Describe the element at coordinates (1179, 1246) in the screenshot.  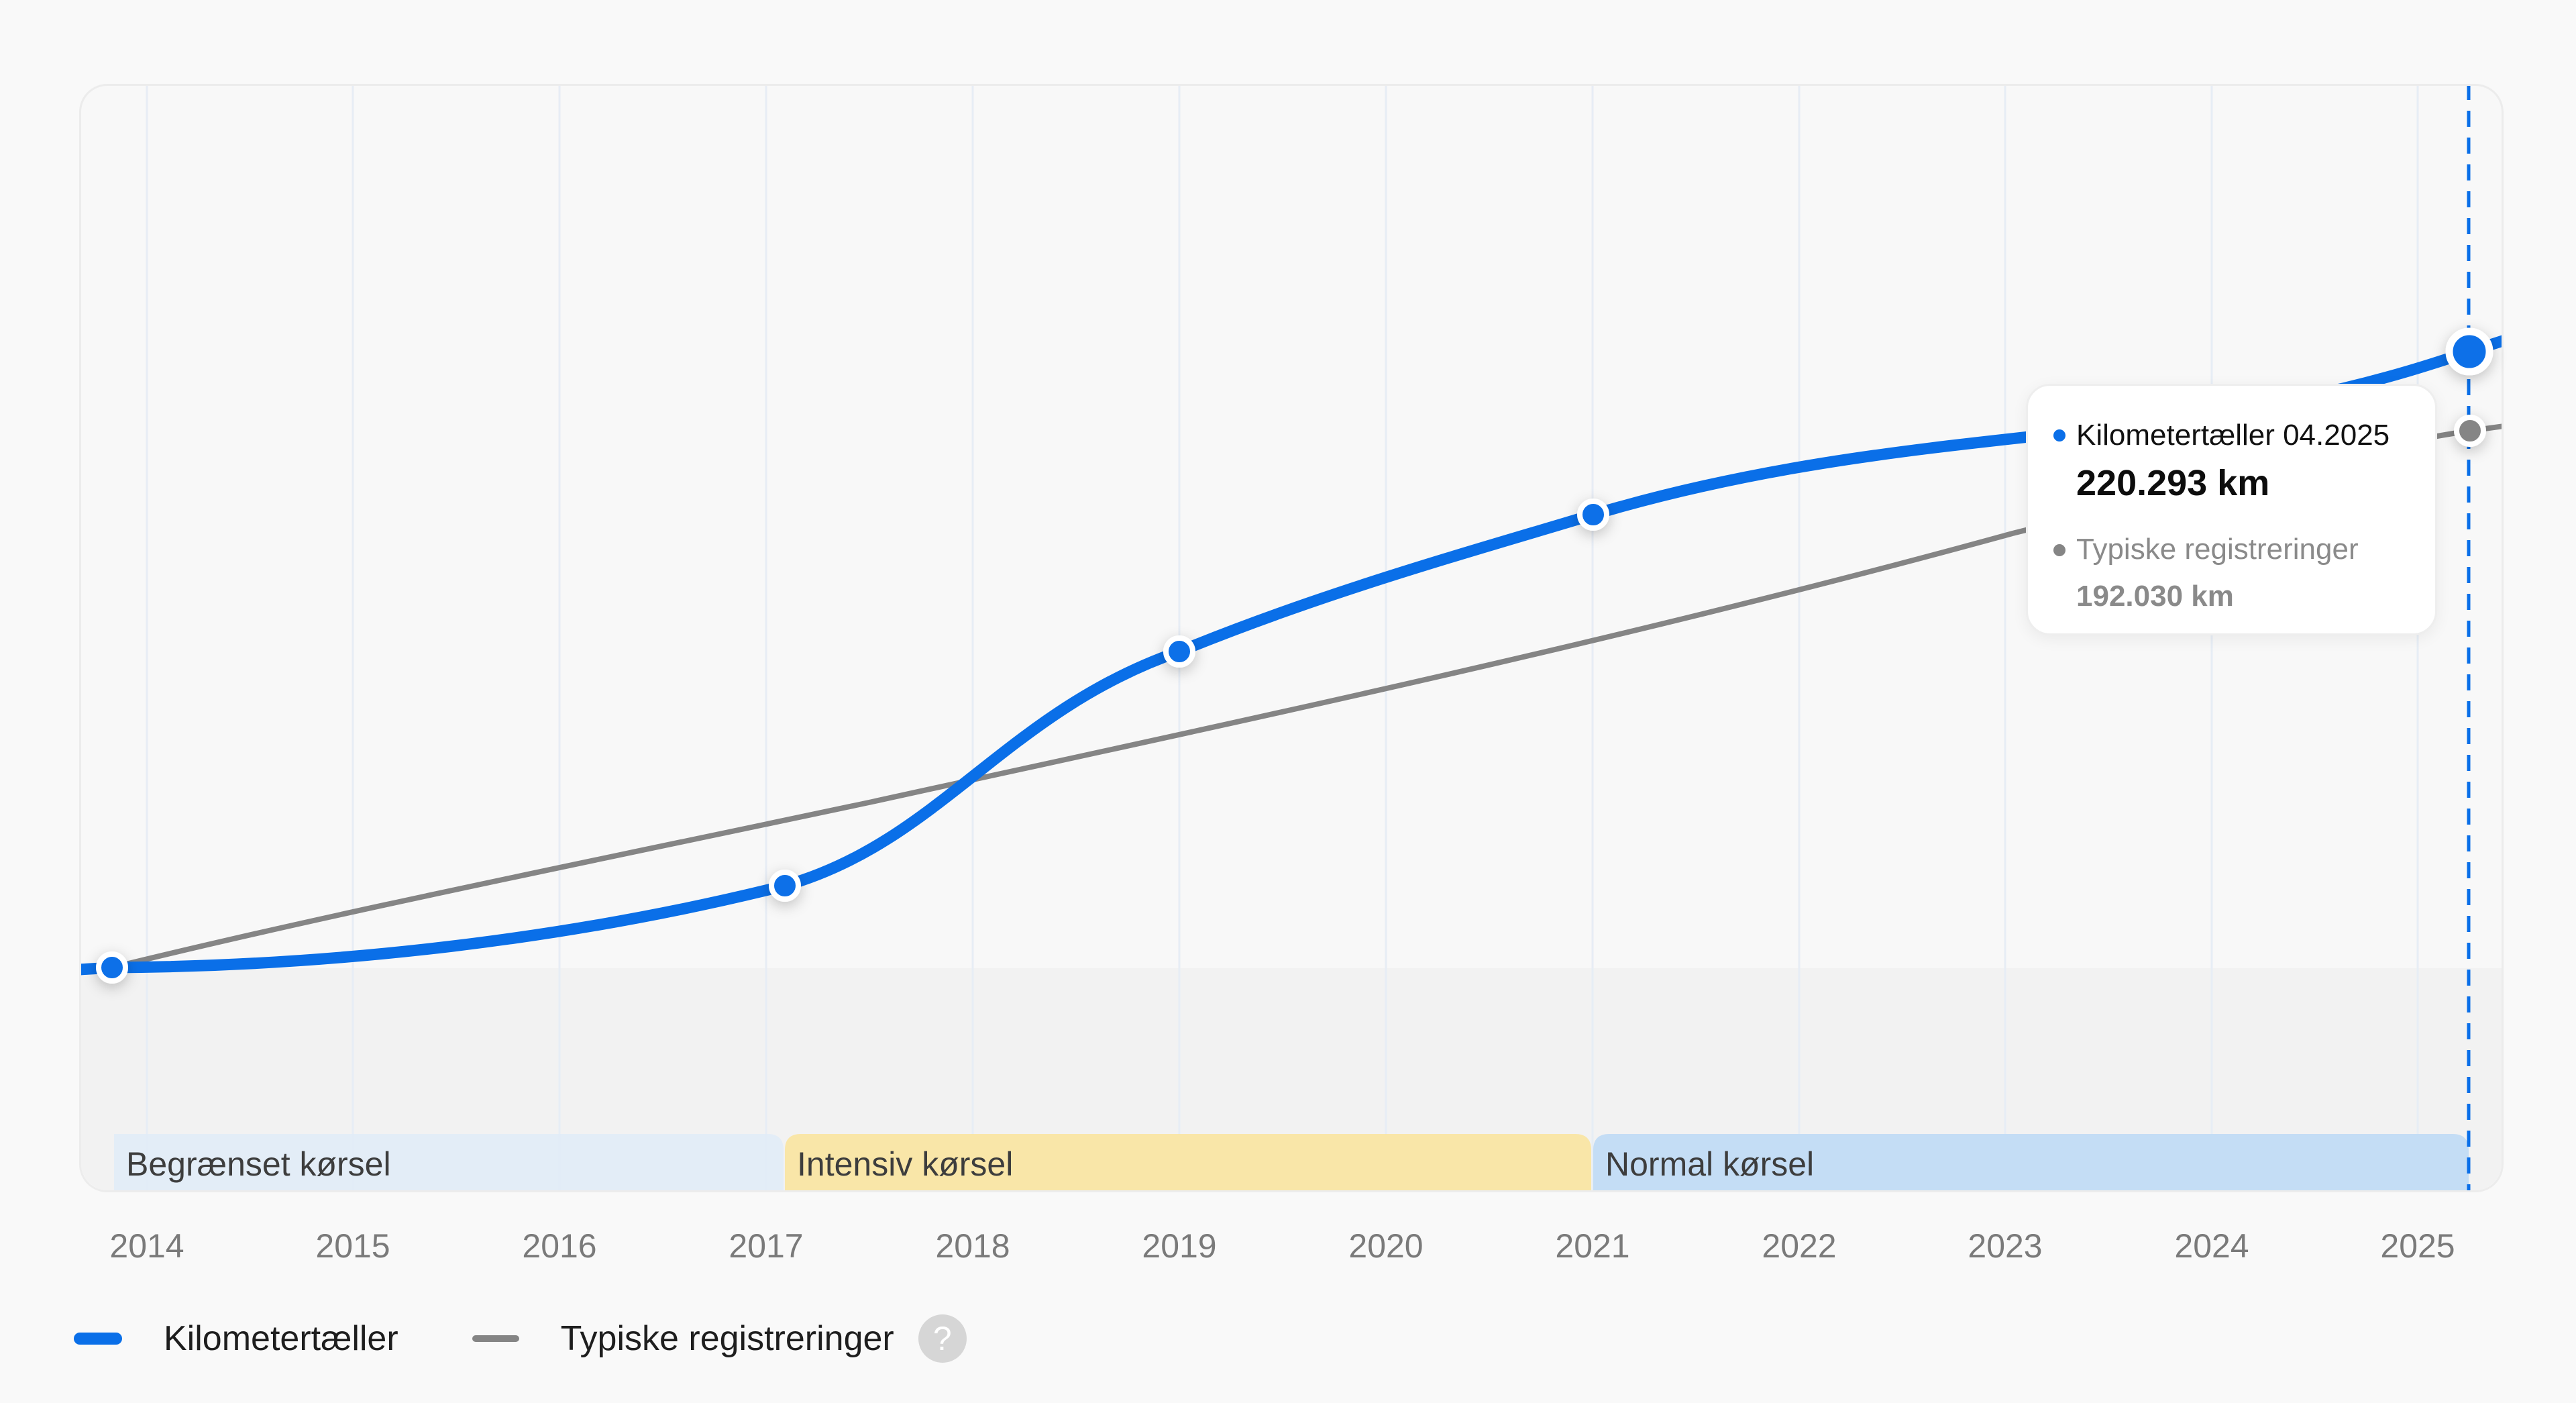
I see `x-tick-2019: 2019` at that location.